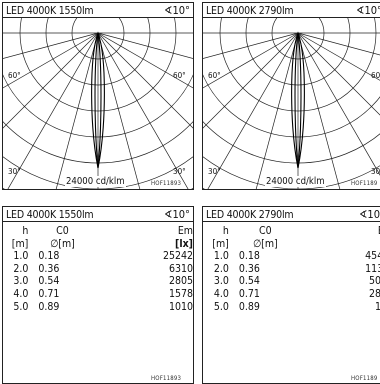 This screenshot has width=380, height=384. What do you see at coordinates (293, 244) in the screenshot?
I see `table-unit-row: [m] ∅[m] [lx` at bounding box center [293, 244].